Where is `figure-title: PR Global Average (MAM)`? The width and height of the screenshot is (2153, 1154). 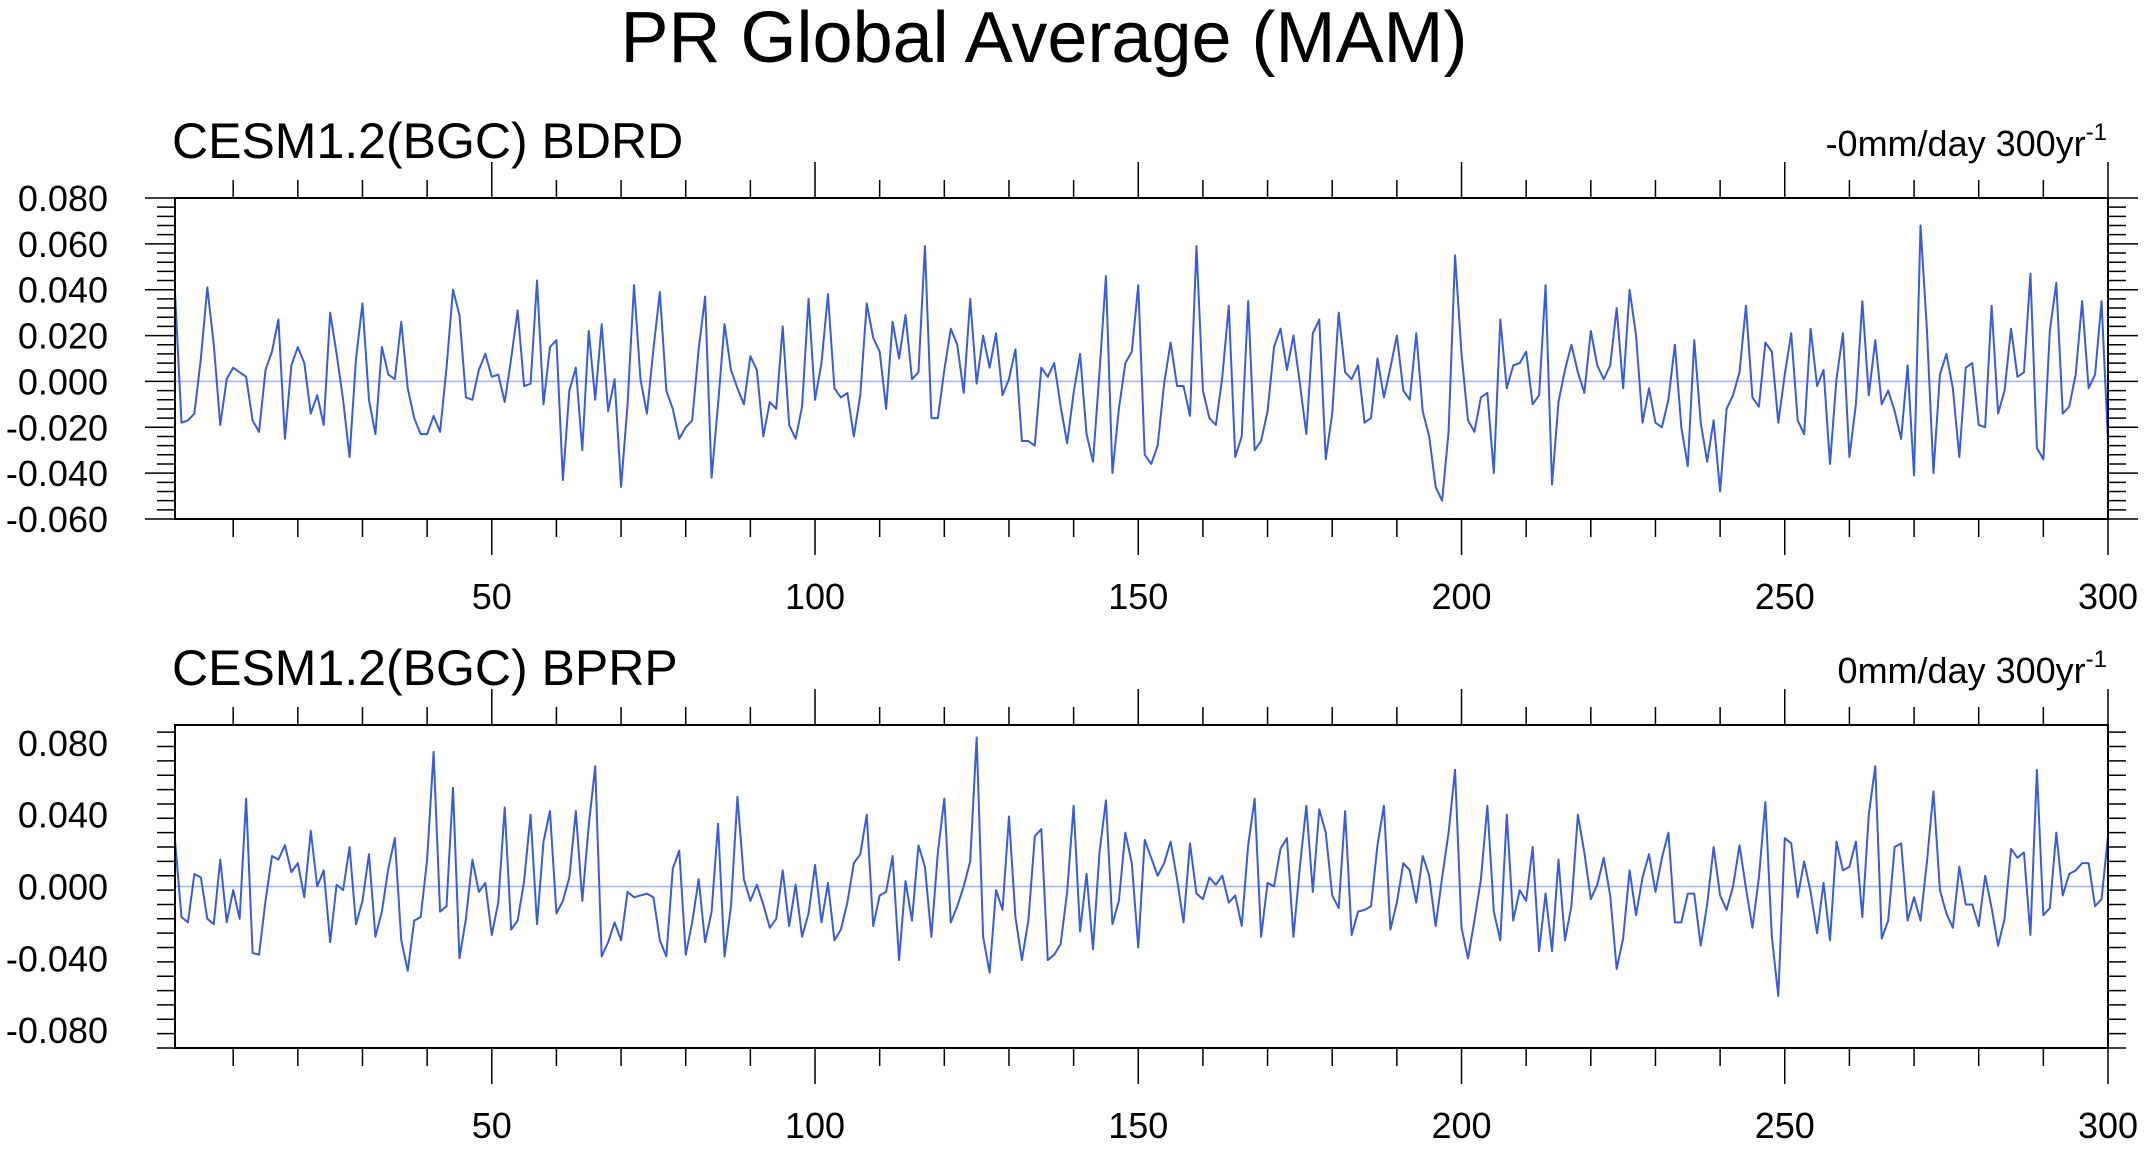
figure-title: PR Global Average (MAM) is located at coordinates (1044, 39).